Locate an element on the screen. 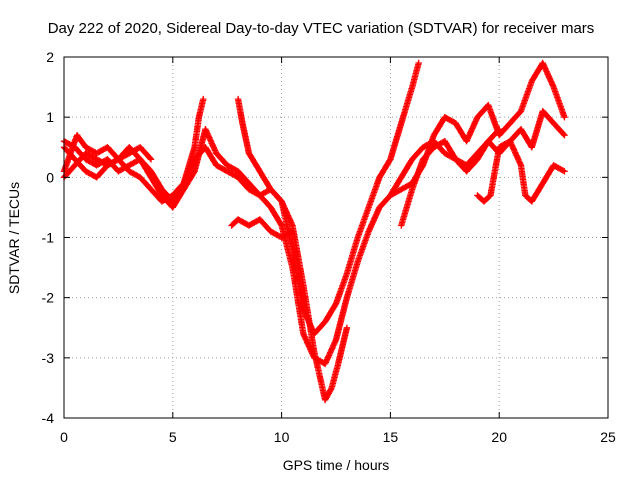 The height and width of the screenshot is (480, 640). x-tick-label: 15 is located at coordinates (391, 437).